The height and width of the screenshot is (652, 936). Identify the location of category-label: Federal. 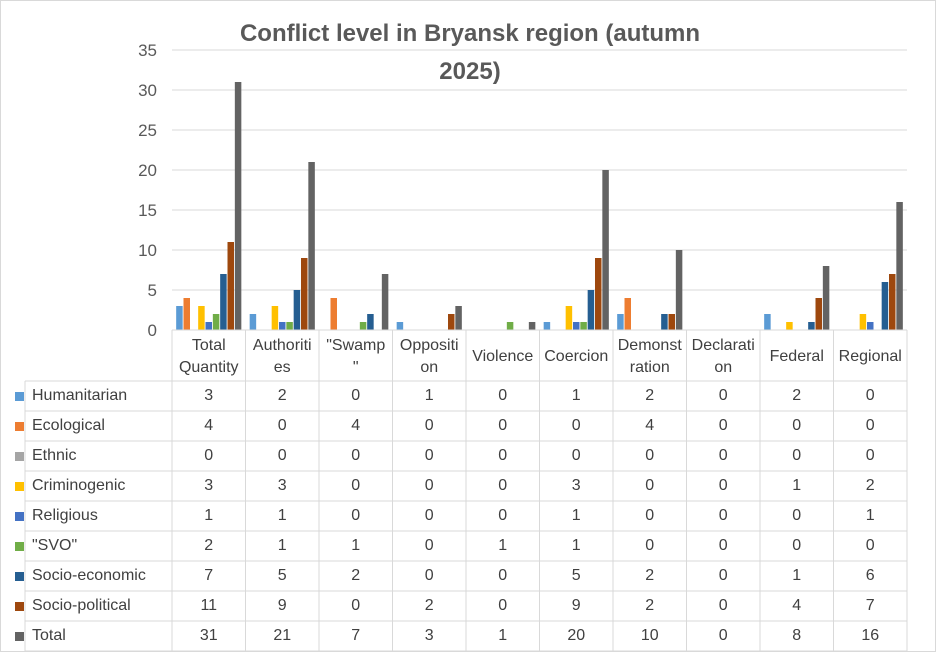
(796, 356).